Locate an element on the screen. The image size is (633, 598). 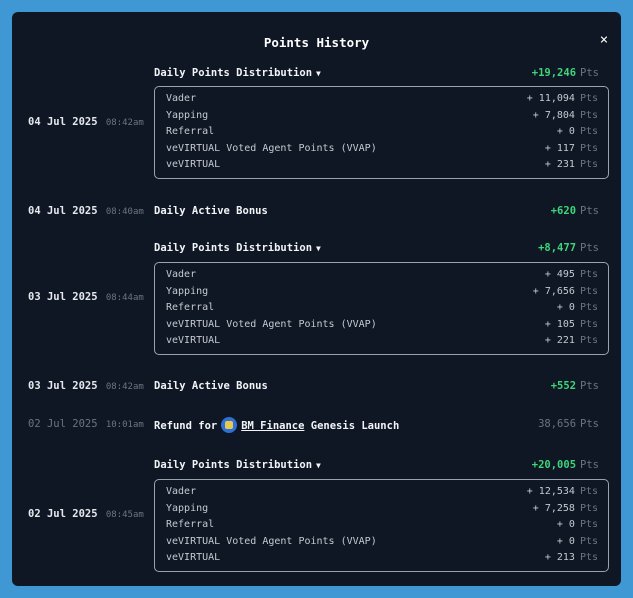
entry-date: 02 Jul 2025 08:45am is located at coordinates (86, 514).